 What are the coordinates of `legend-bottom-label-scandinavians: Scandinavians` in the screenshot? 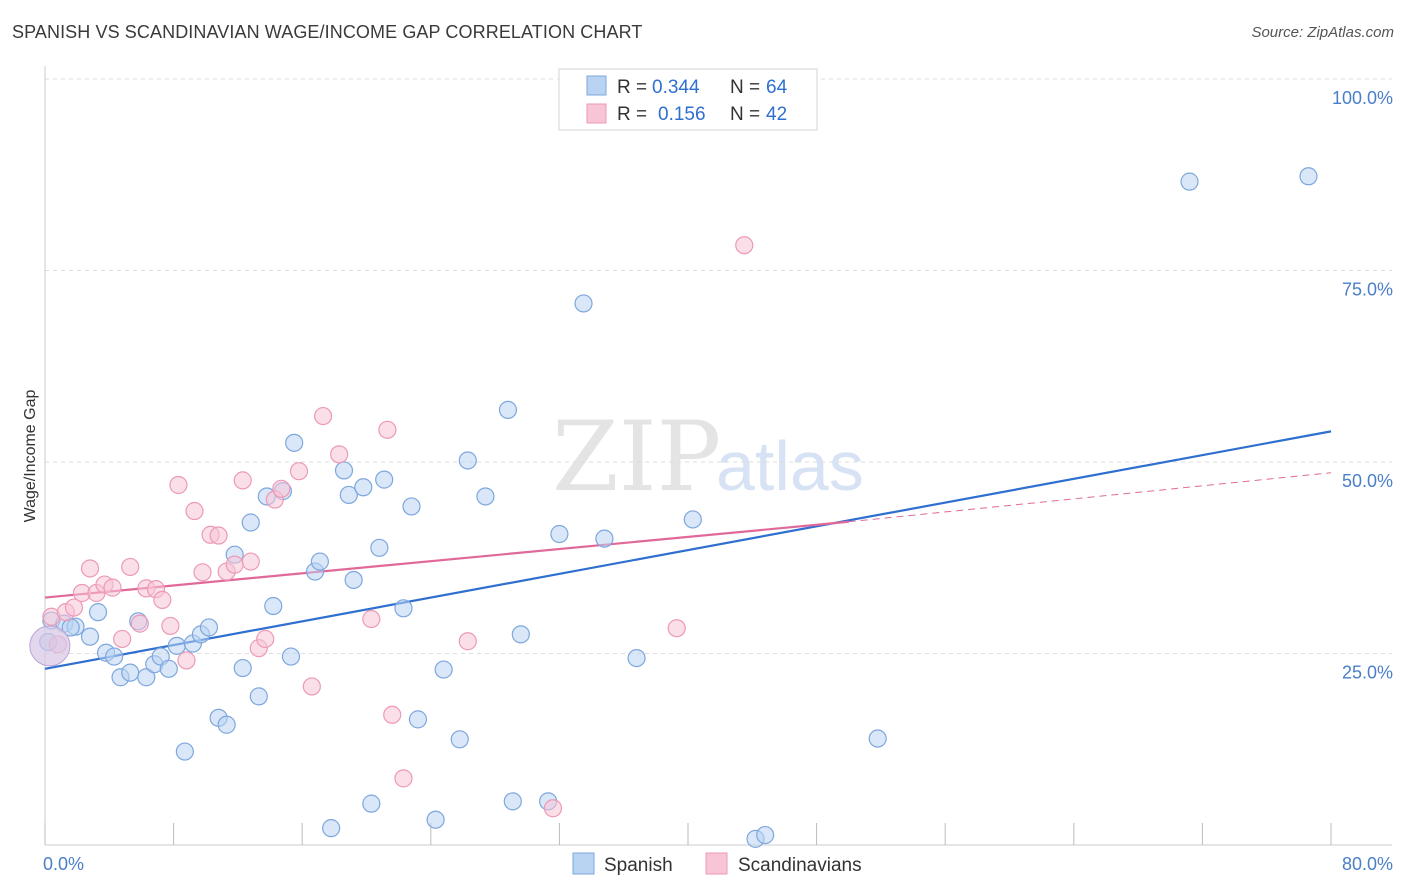 It's located at (800, 865).